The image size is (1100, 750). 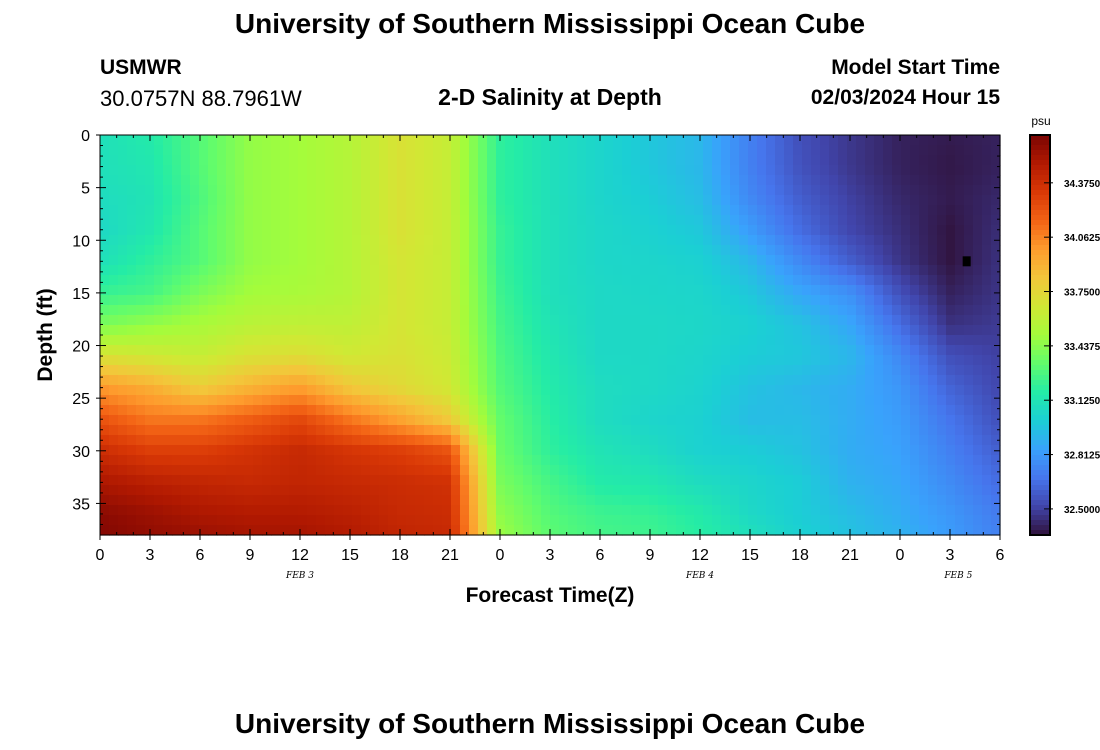 What do you see at coordinates (350, 555) in the screenshot?
I see `x-tick-label: 15` at bounding box center [350, 555].